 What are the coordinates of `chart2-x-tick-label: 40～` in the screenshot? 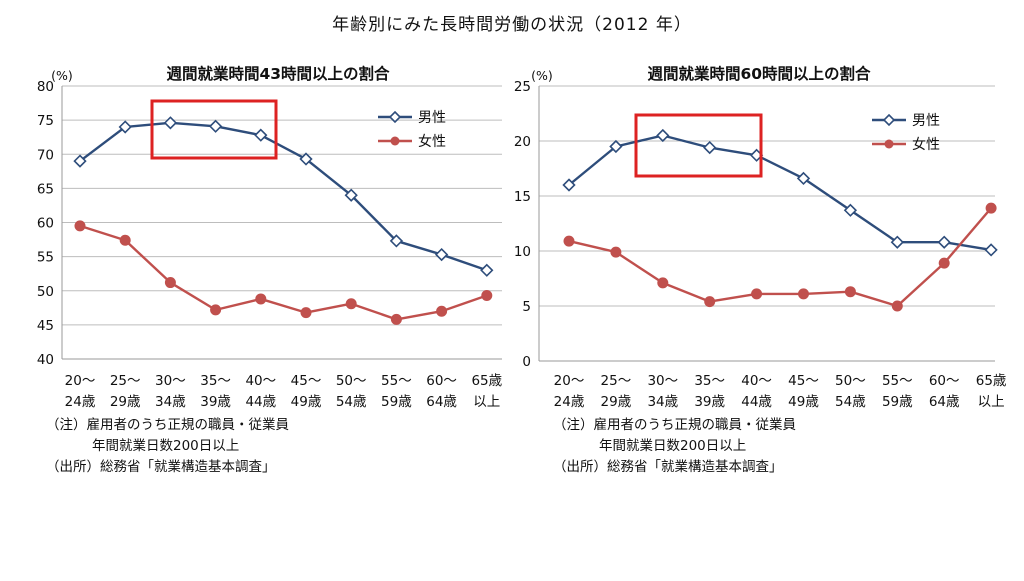 It's located at (756, 381).